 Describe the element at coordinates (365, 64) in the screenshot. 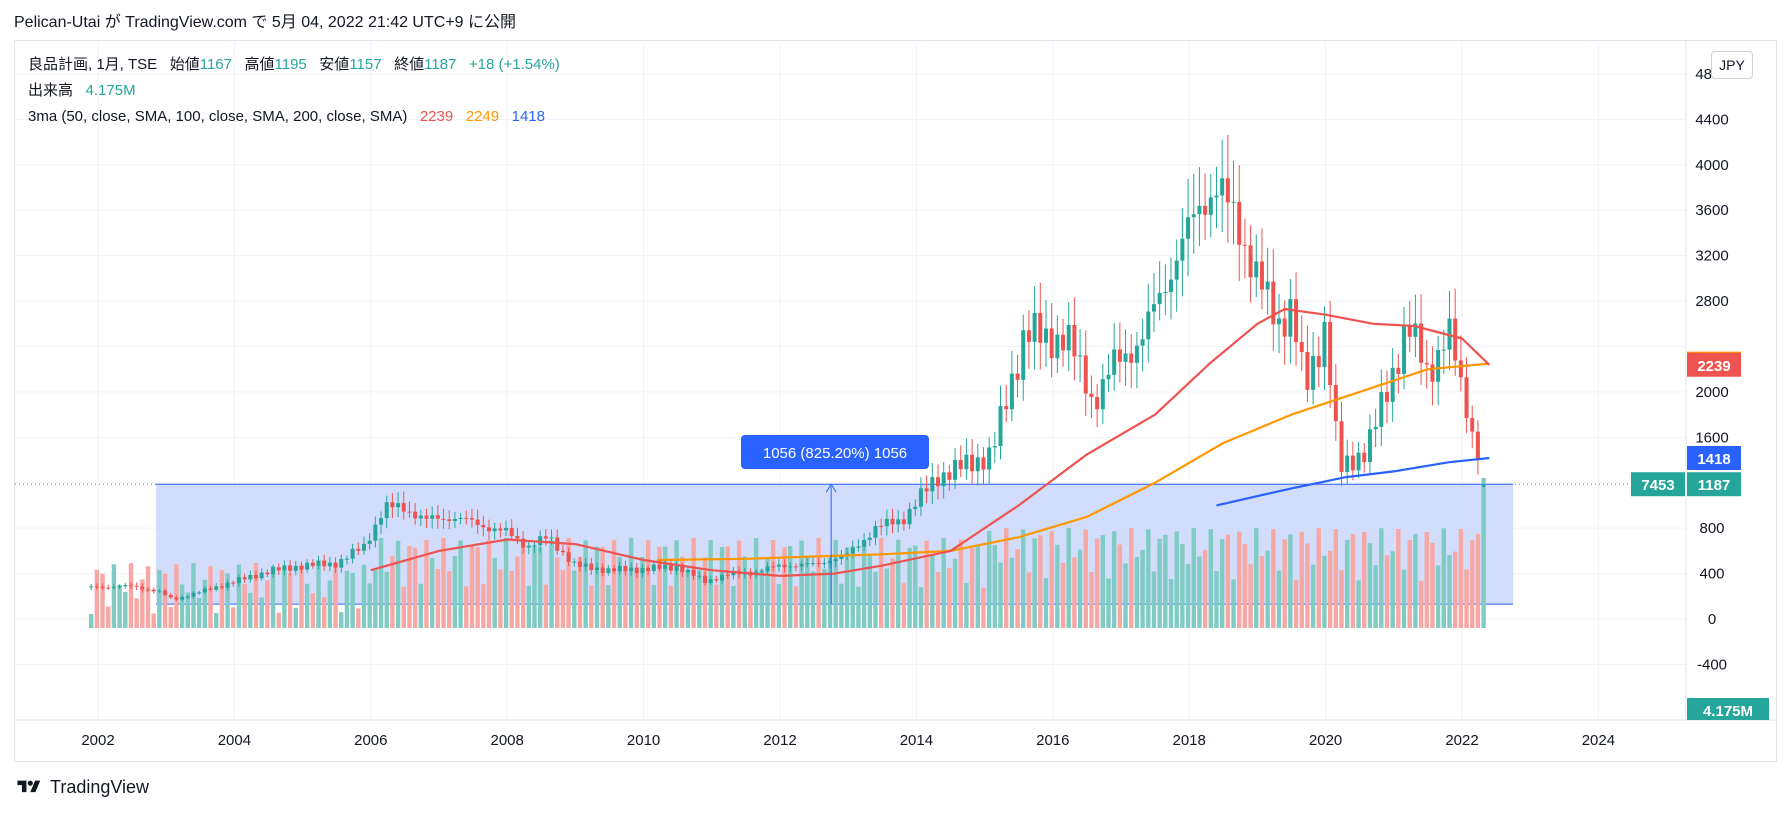

I see `low-value: 1157` at that location.